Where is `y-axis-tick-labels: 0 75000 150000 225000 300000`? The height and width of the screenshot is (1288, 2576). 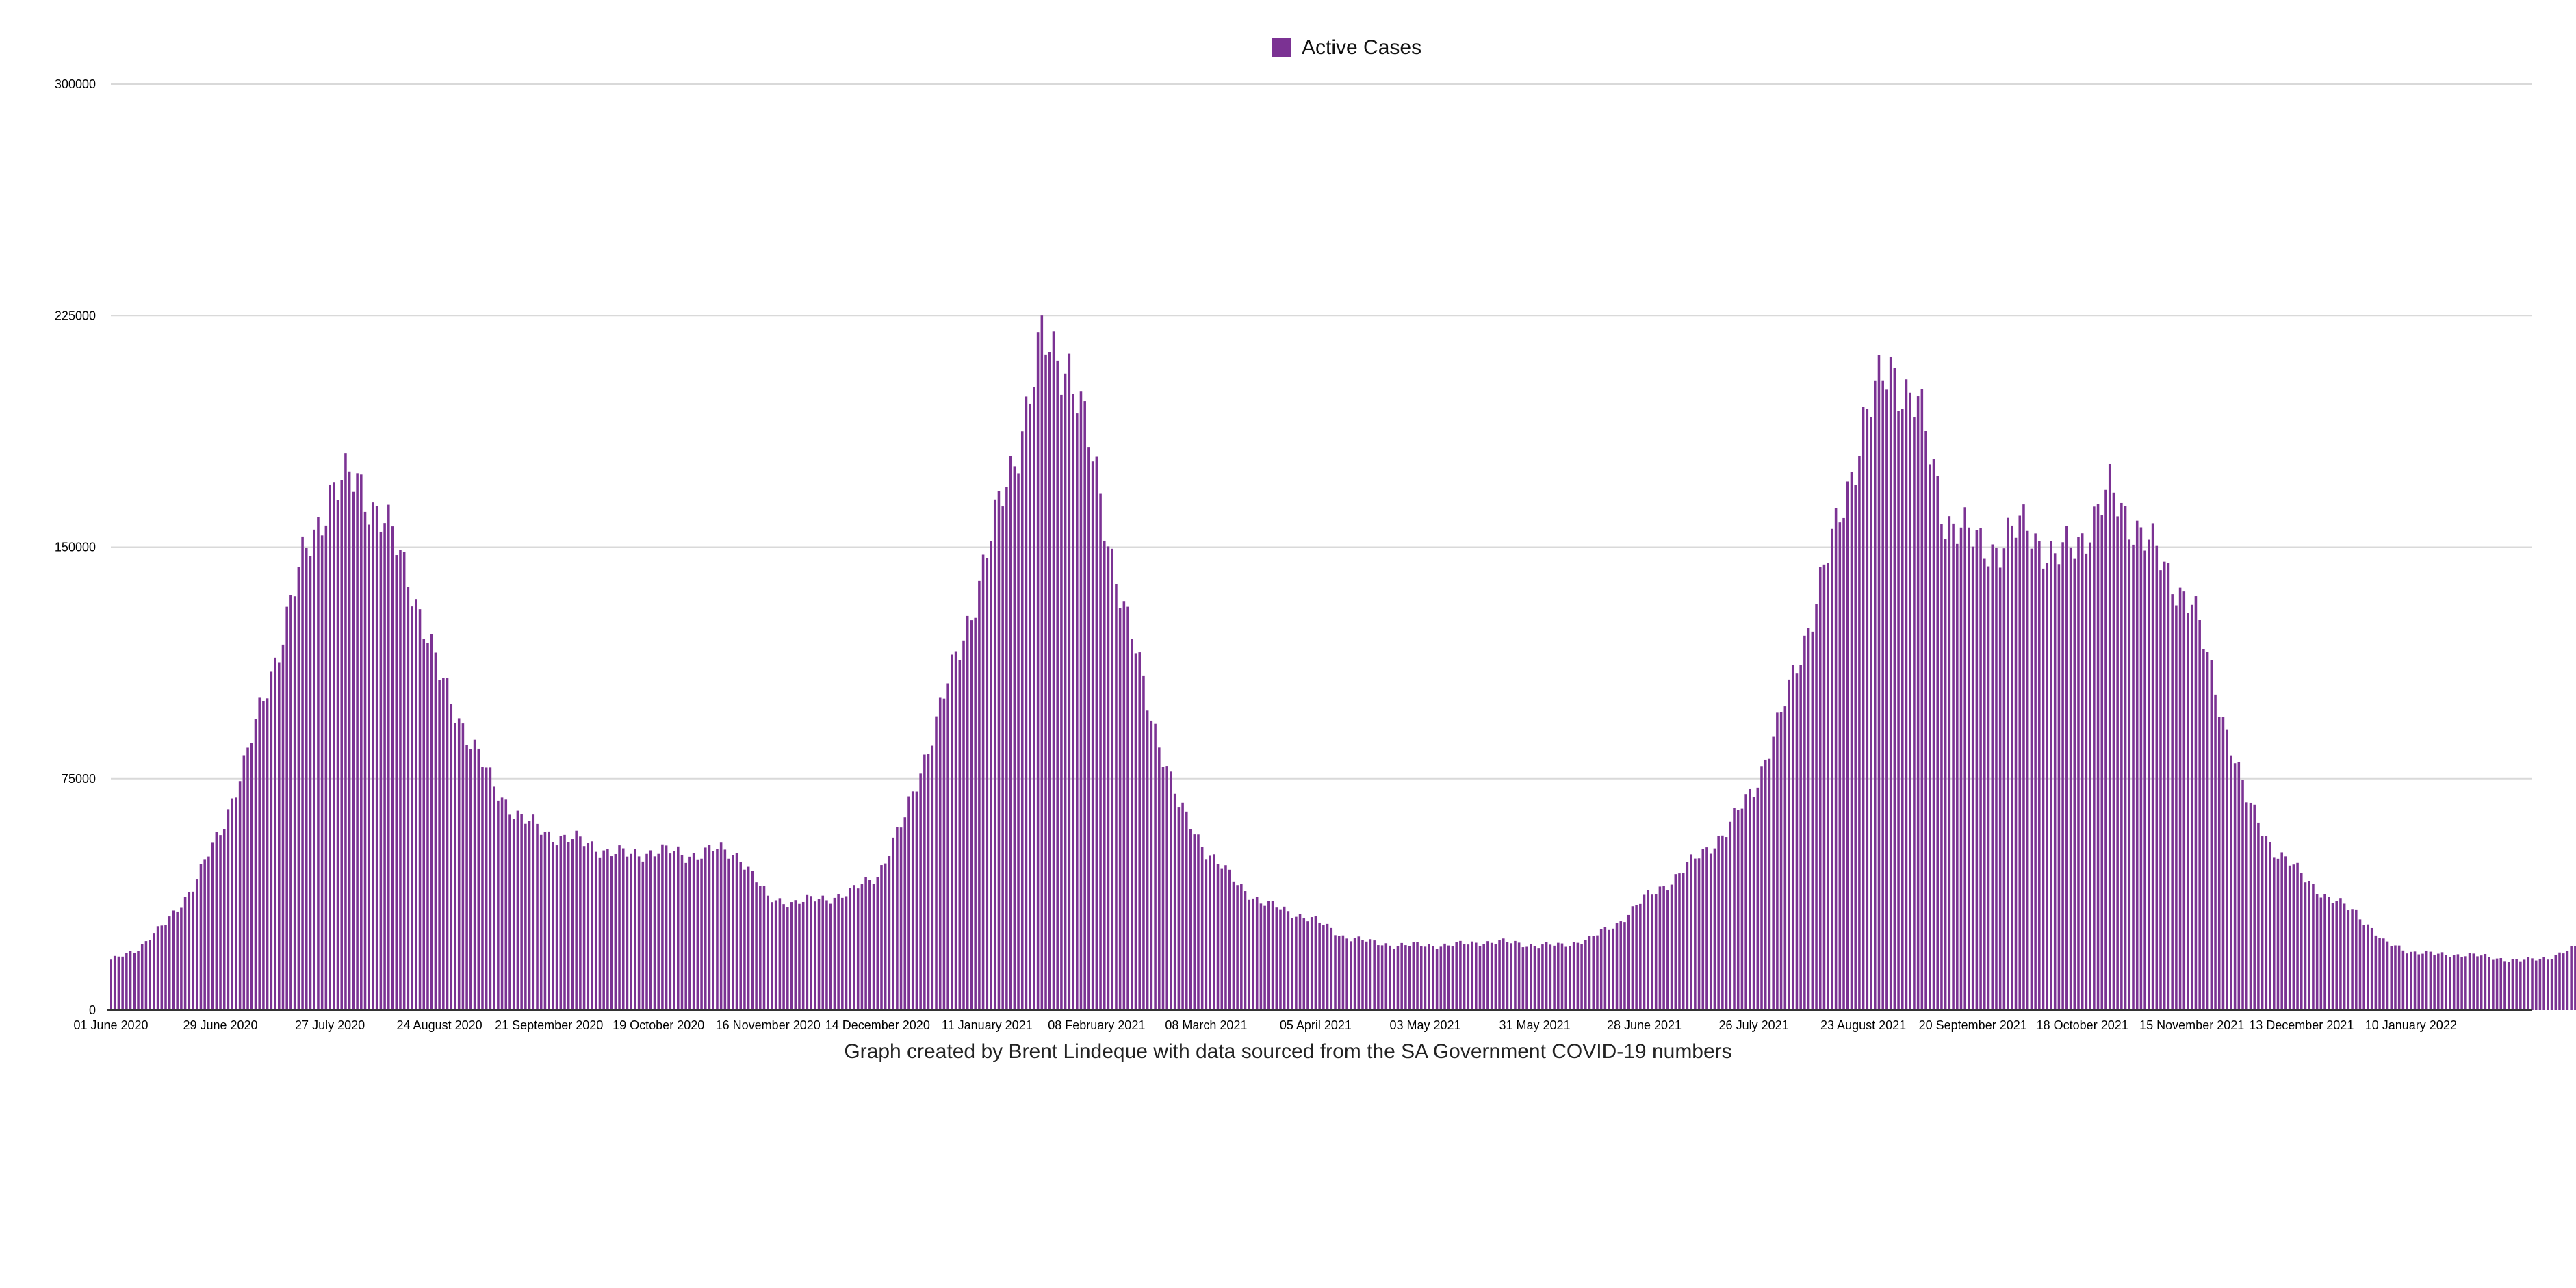 y-axis-tick-labels: 0 75000 150000 225000 300000 is located at coordinates (75, 547).